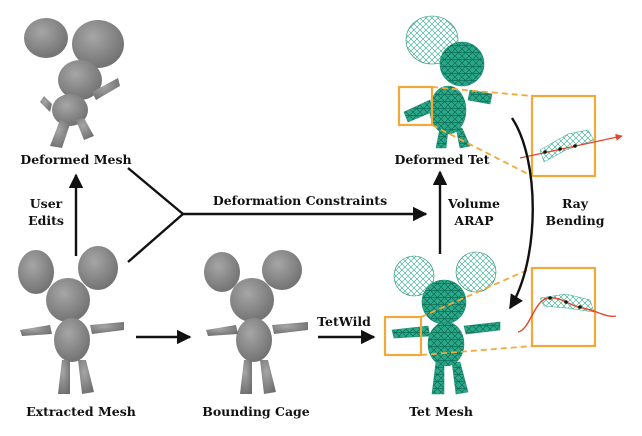 The height and width of the screenshot is (436, 642). What do you see at coordinates (474, 203) in the screenshot?
I see `volume-arap-line1: Volume` at bounding box center [474, 203].